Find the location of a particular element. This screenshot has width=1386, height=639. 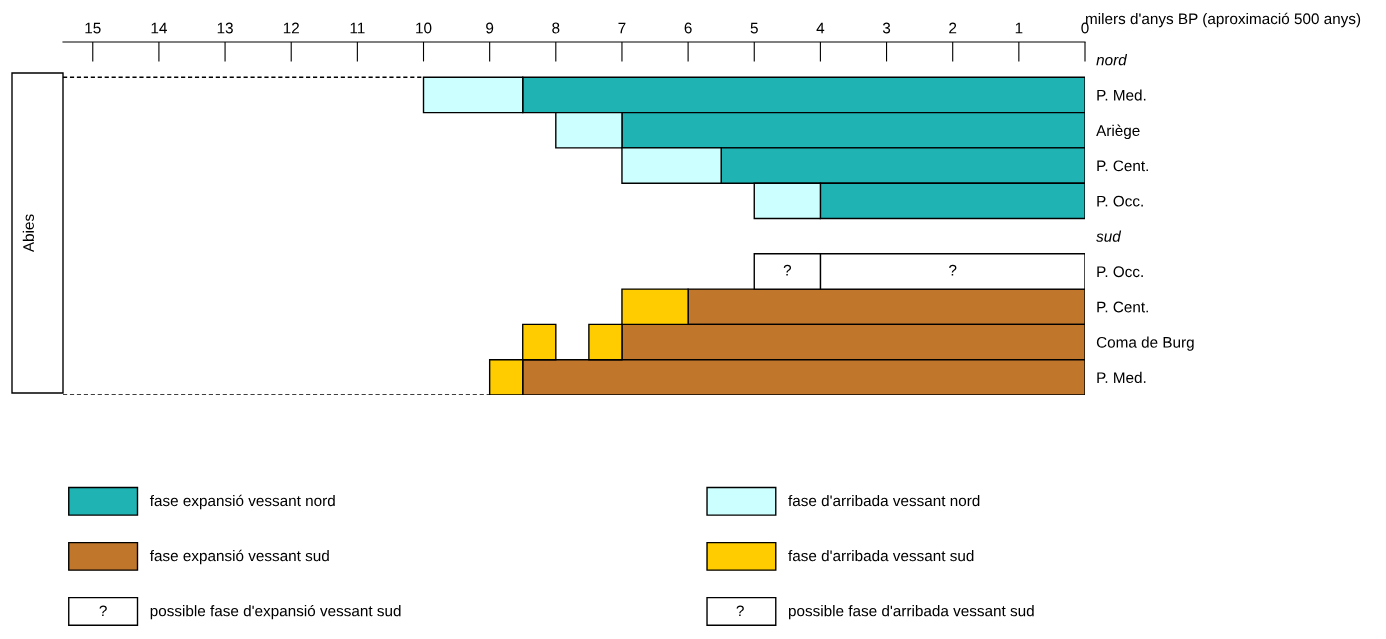

legend-label: fase expansió vessant nord is located at coordinates (242, 502).